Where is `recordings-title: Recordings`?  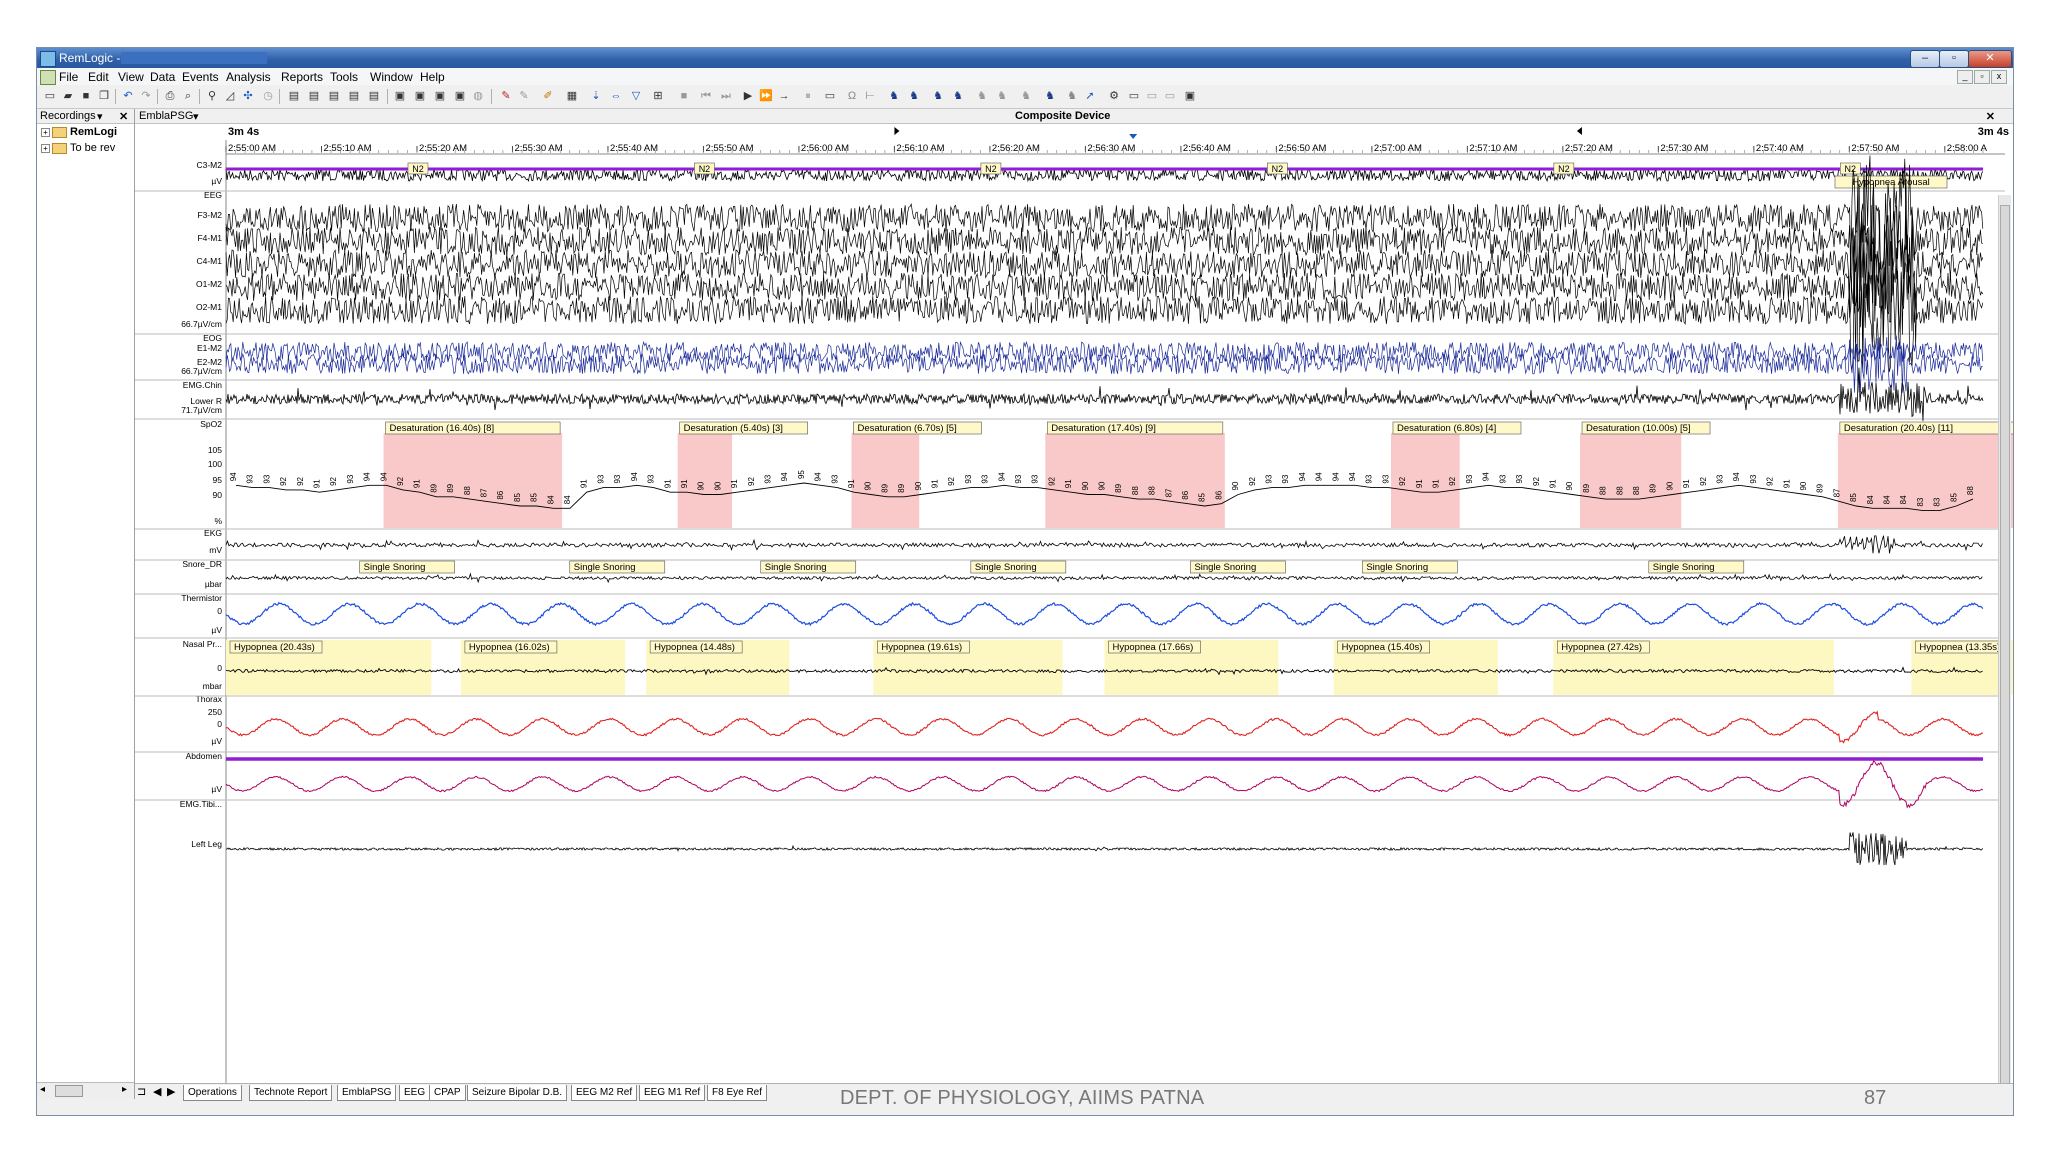 recordings-title: Recordings is located at coordinates (68, 116).